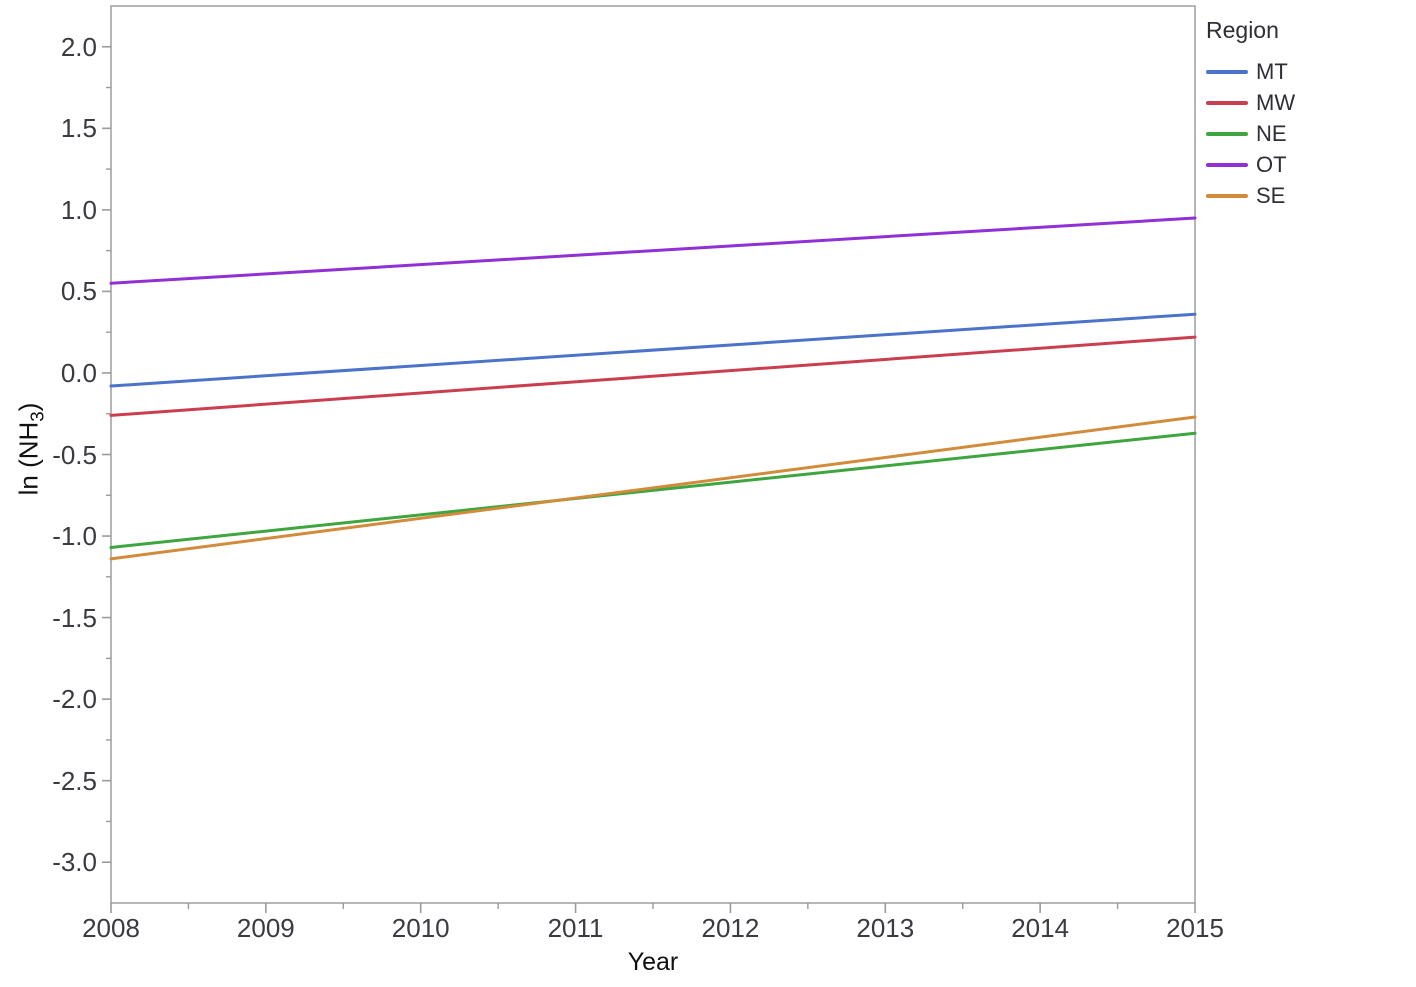 Image resolution: width=1416 pixels, height=987 pixels. I want to click on x-tick-label: 2009, so click(265, 928).